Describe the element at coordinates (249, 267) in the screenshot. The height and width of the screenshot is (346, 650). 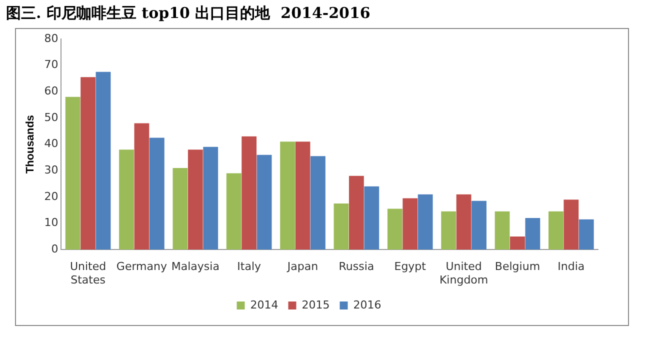
I see `x-tick-label: Italy` at that location.